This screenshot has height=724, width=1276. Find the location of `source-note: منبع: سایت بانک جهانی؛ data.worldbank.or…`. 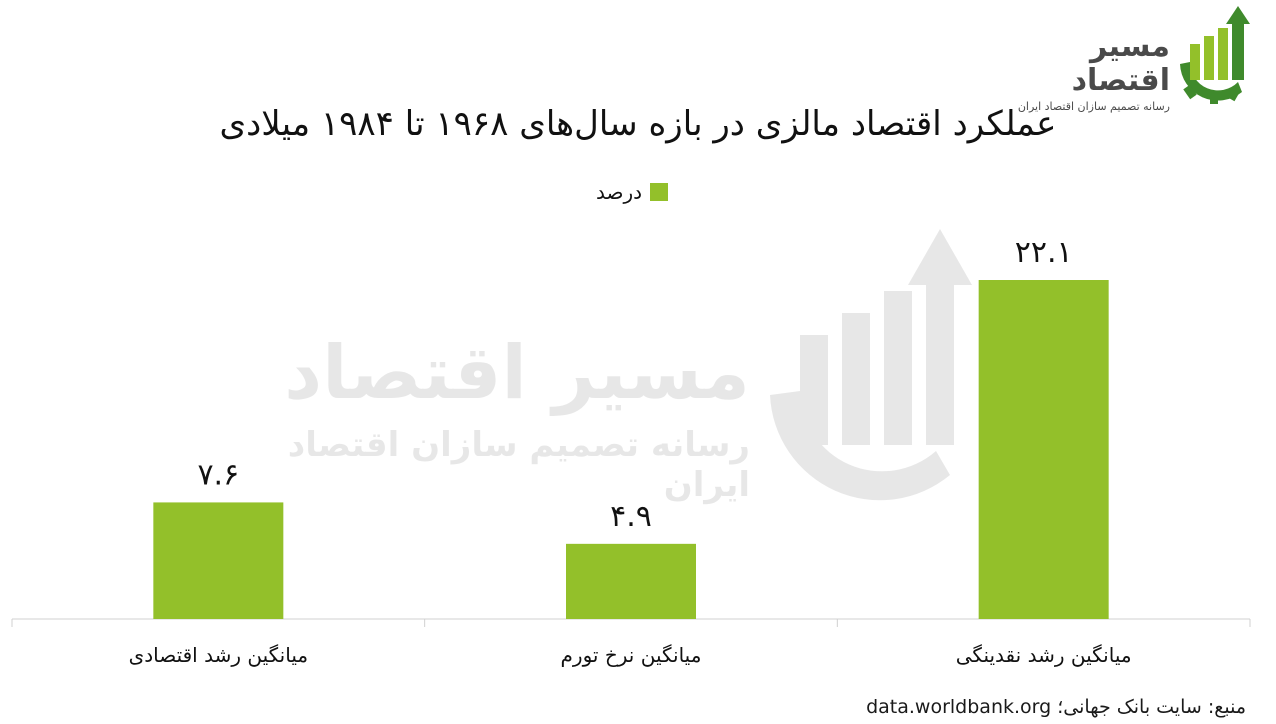

source-note: منبع: سایت بانک جهانی؛ data.worldbank.or… is located at coordinates (1056, 707).